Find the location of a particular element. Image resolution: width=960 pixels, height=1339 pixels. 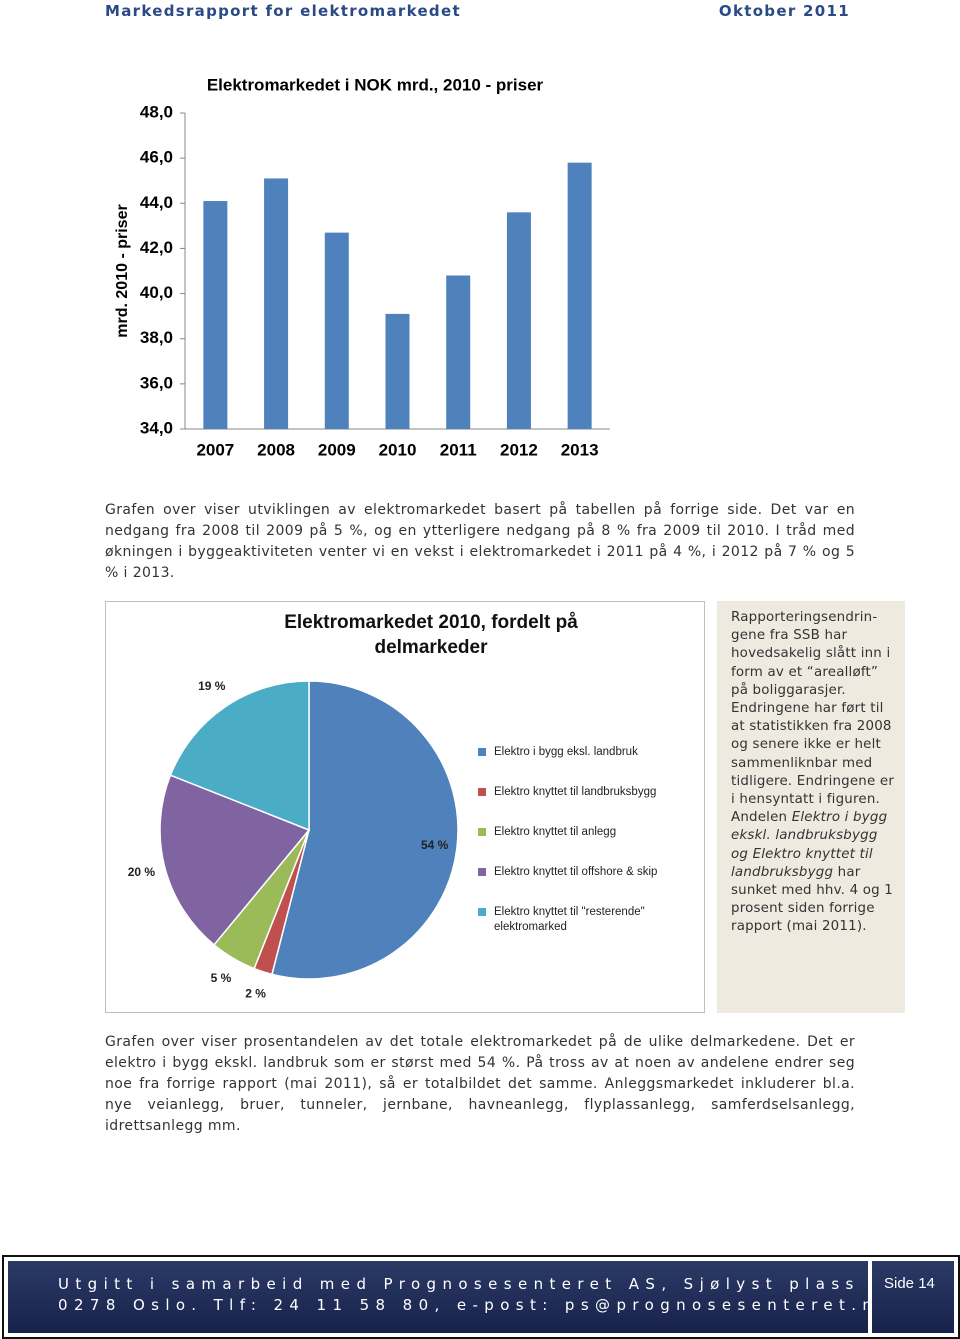

legend-item: Elektro knyttet til offshore & skip is located at coordinates (585, 872).